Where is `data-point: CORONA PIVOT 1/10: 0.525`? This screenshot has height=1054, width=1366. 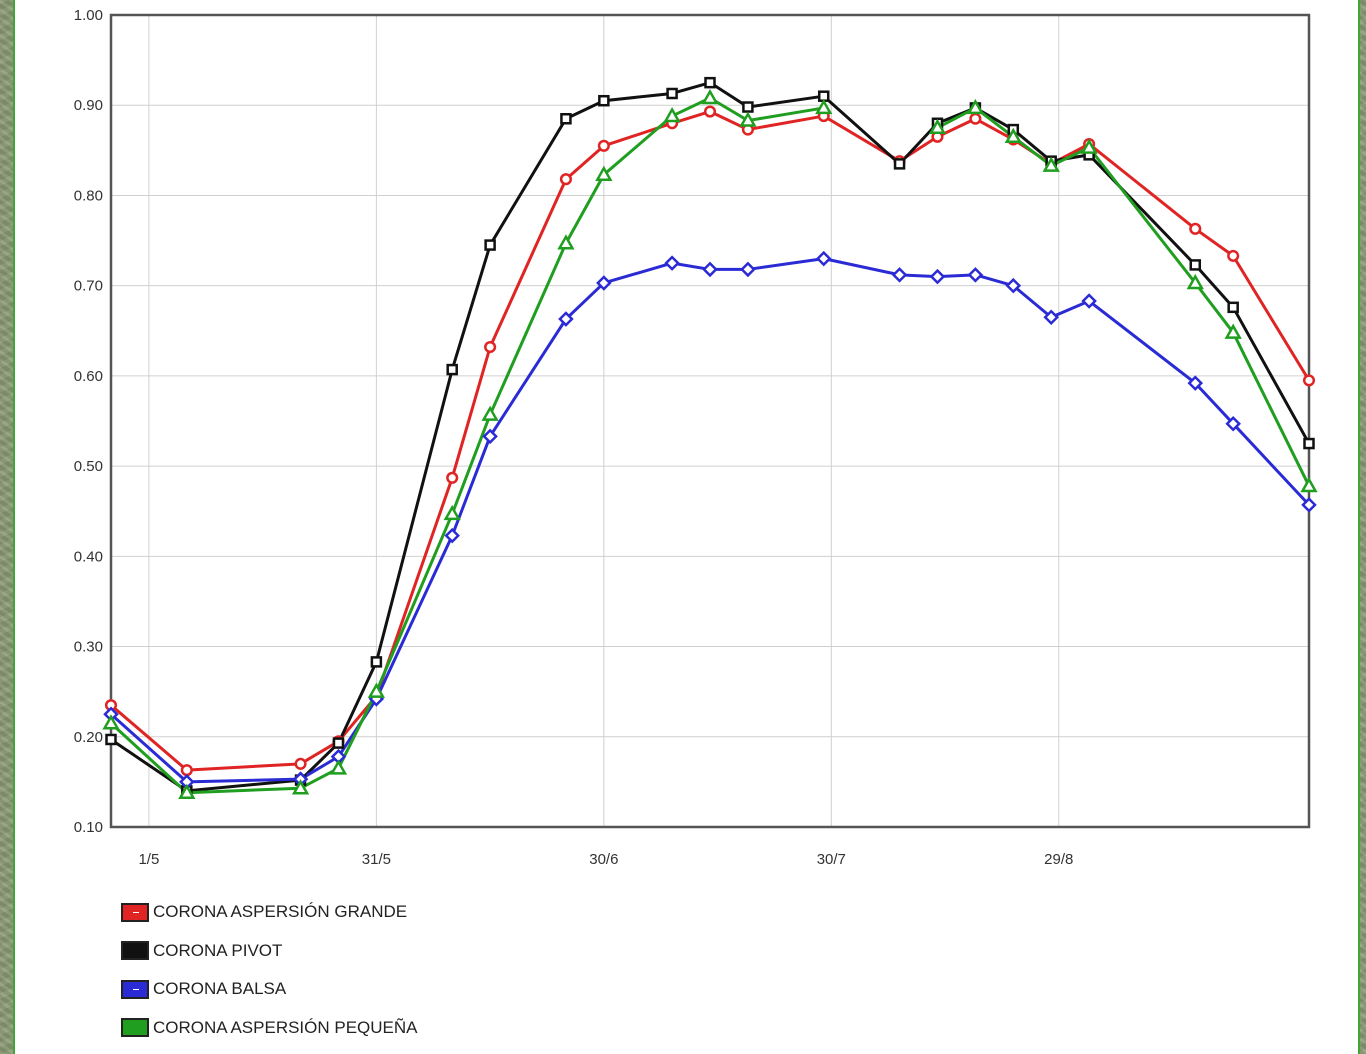 data-point: CORONA PIVOT 1/10: 0.525 is located at coordinates (1309, 443).